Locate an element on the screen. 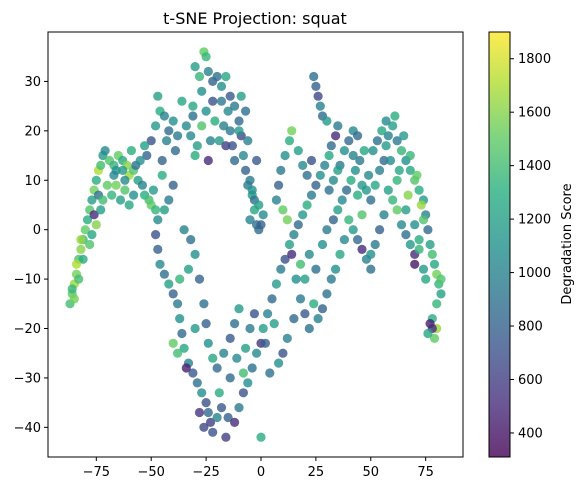  x-tick-label: −25 is located at coordinates (205, 472).